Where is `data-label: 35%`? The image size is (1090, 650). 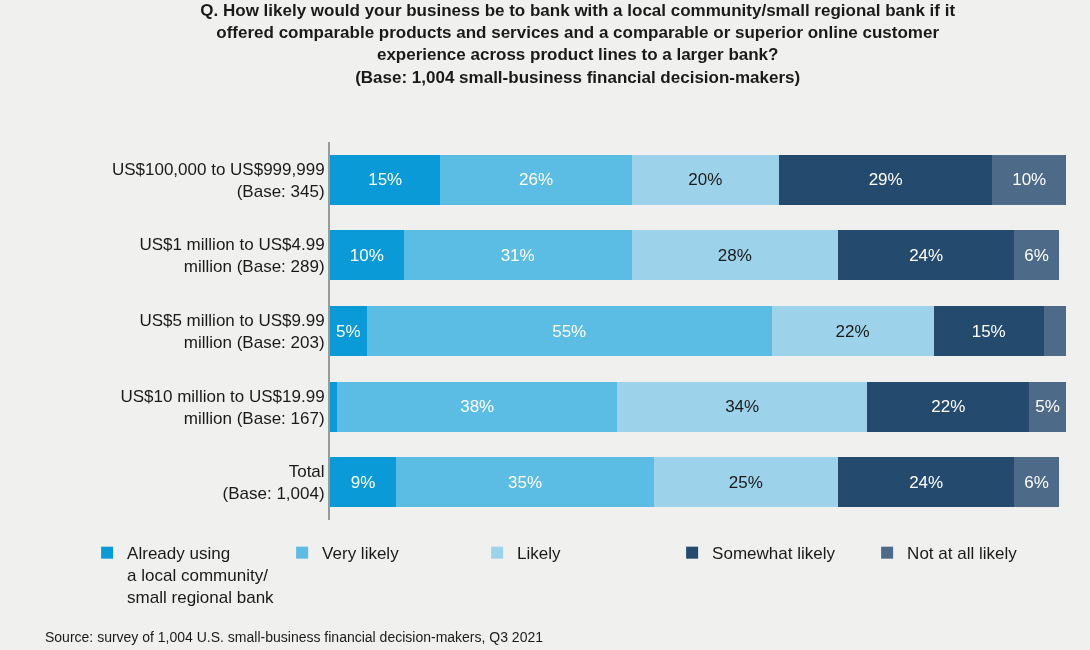 data-label: 35% is located at coordinates (525, 482).